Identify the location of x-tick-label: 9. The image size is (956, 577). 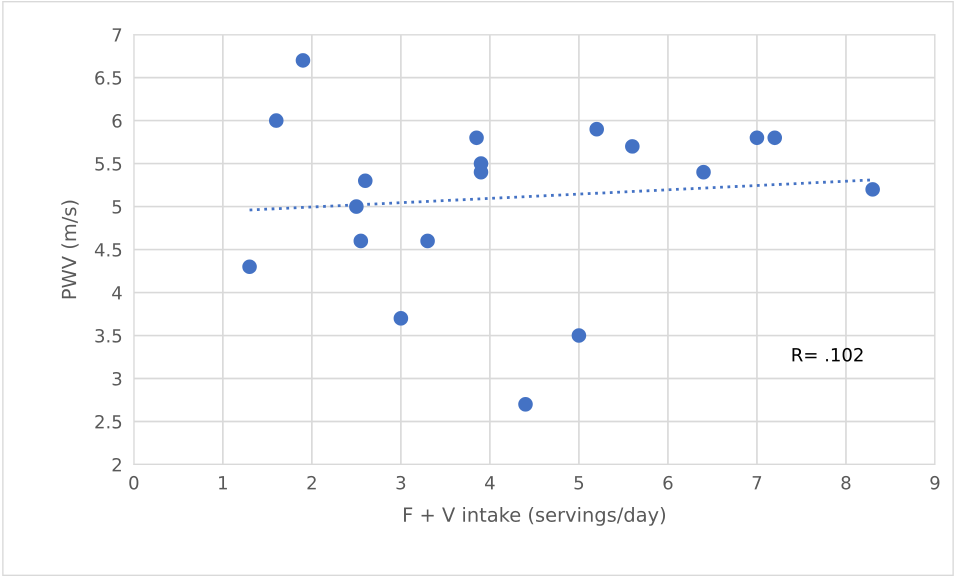
(935, 483).